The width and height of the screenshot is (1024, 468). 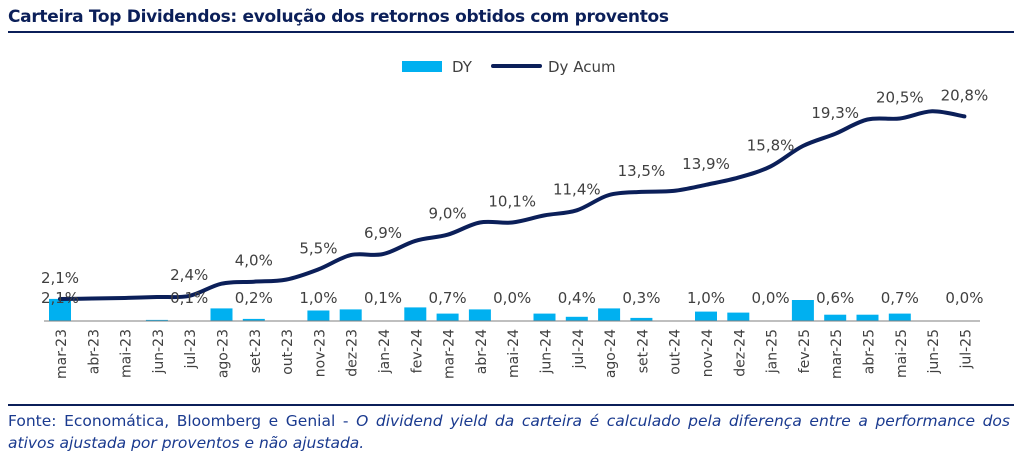 I want to click on dy-acum-data-label: 15,8%, so click(x=771, y=145).